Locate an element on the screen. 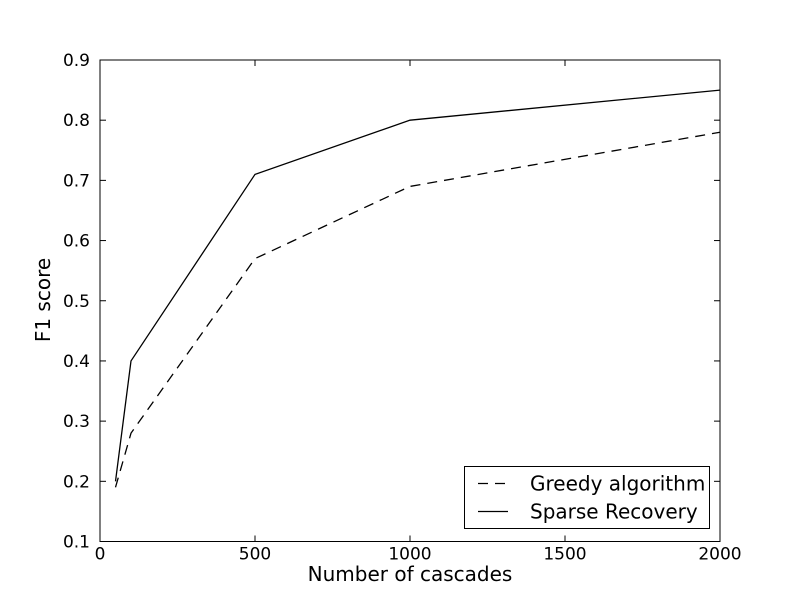  y-tick-label: 0.1 is located at coordinates (76, 543).